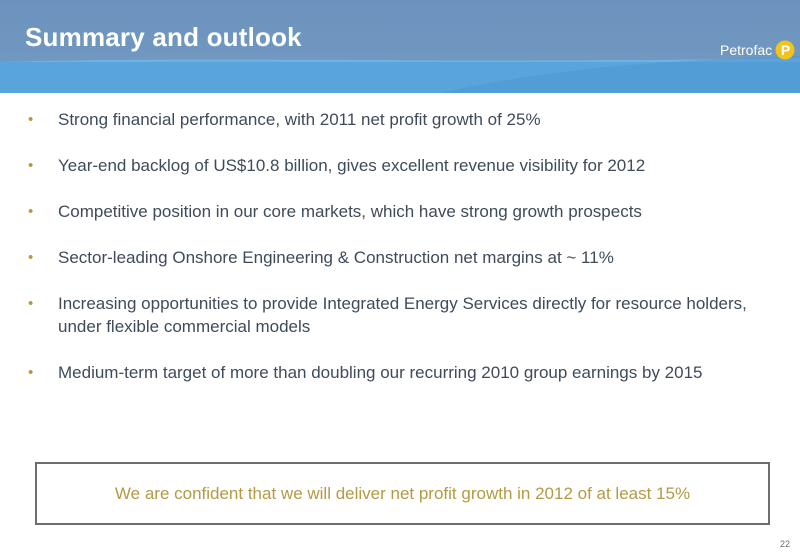  I want to click on petrofac-logo-icon: P, so click(785, 50).